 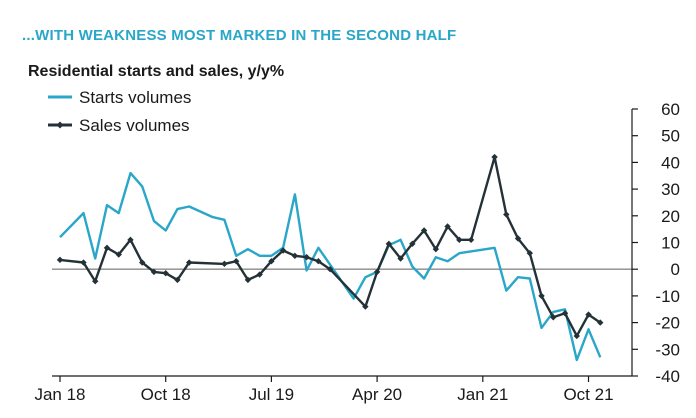 I want to click on x-tick-label: Oct 21, so click(x=588, y=394).